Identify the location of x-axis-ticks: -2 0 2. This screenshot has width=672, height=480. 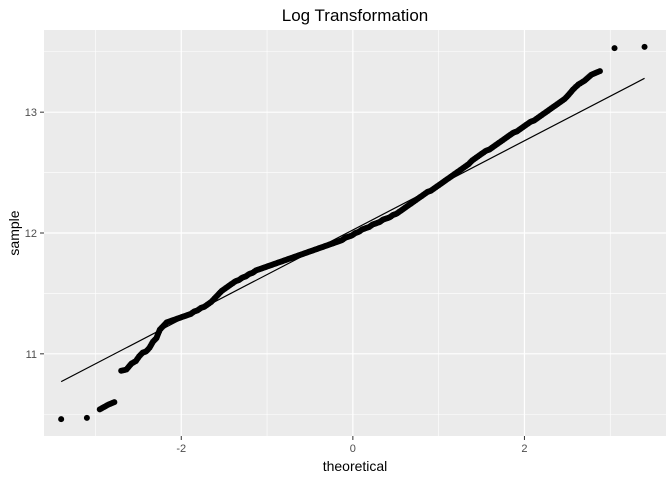
(352, 445).